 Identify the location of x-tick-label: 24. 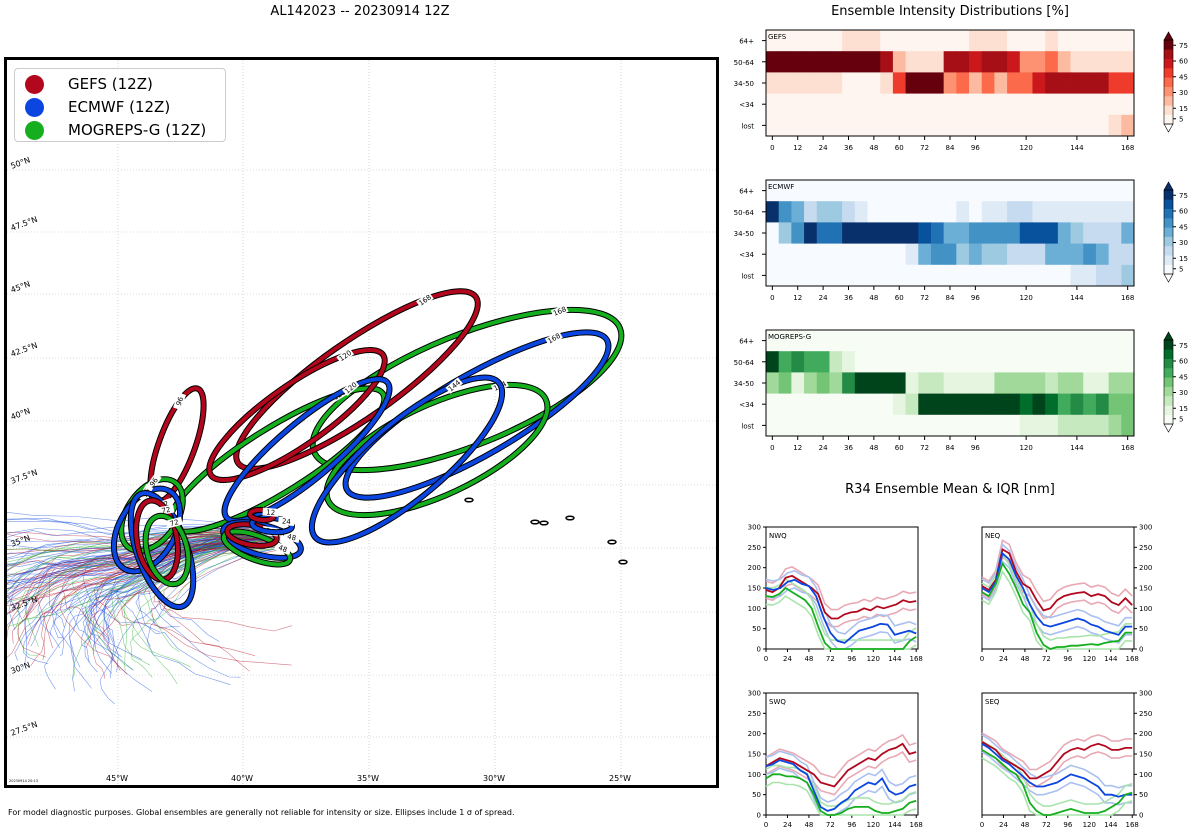
(1003, 825).